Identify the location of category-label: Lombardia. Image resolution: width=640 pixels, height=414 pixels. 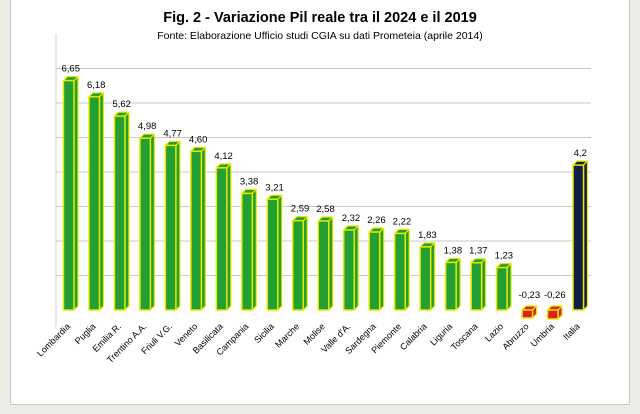
(53, 339).